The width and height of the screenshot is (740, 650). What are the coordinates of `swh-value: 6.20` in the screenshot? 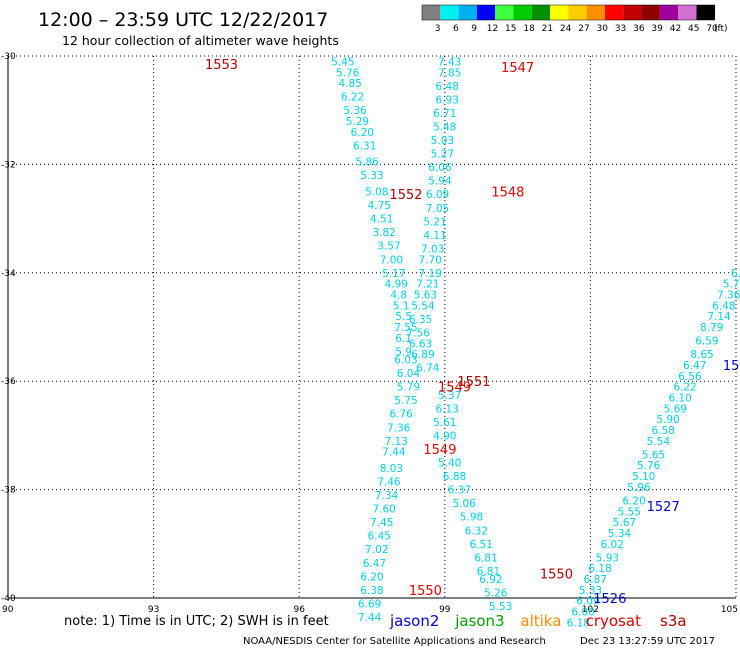 It's located at (371, 577).